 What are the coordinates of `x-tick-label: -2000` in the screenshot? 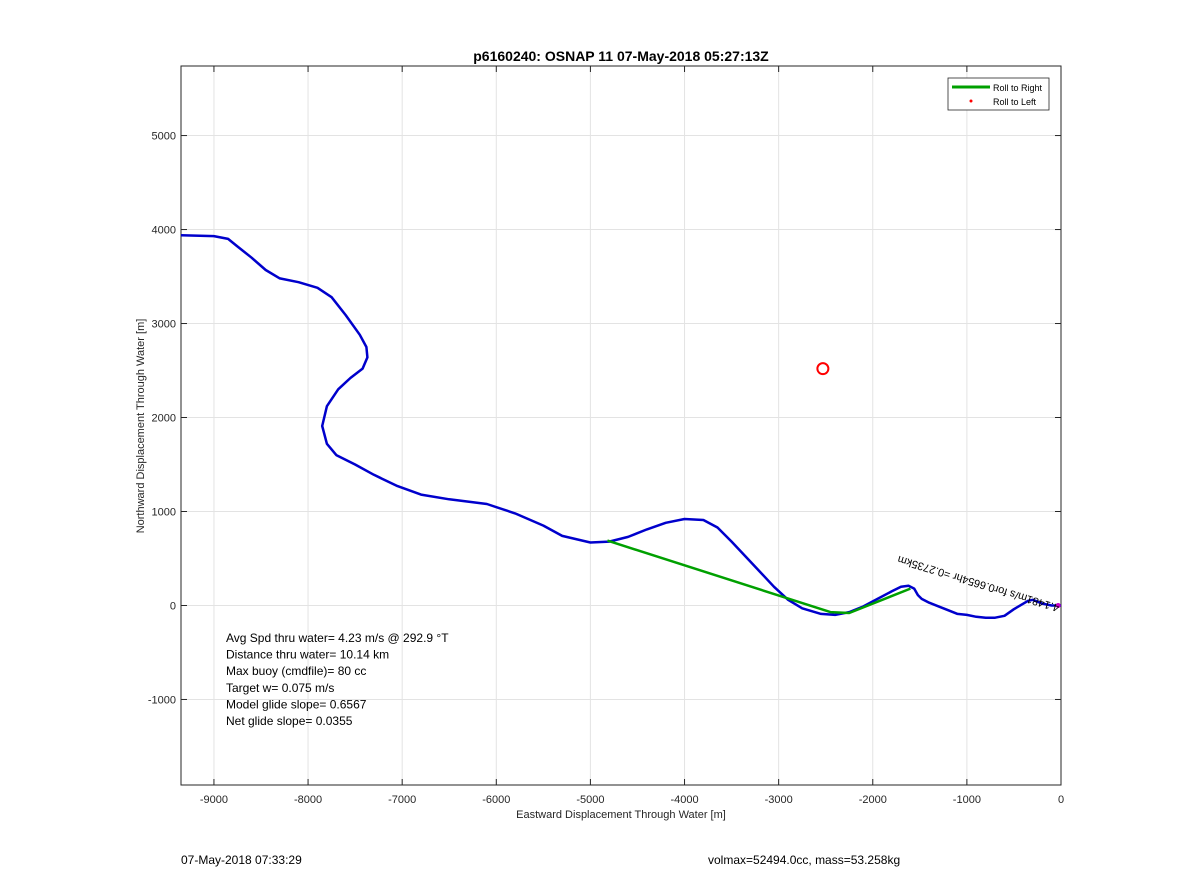 It's located at (873, 800).